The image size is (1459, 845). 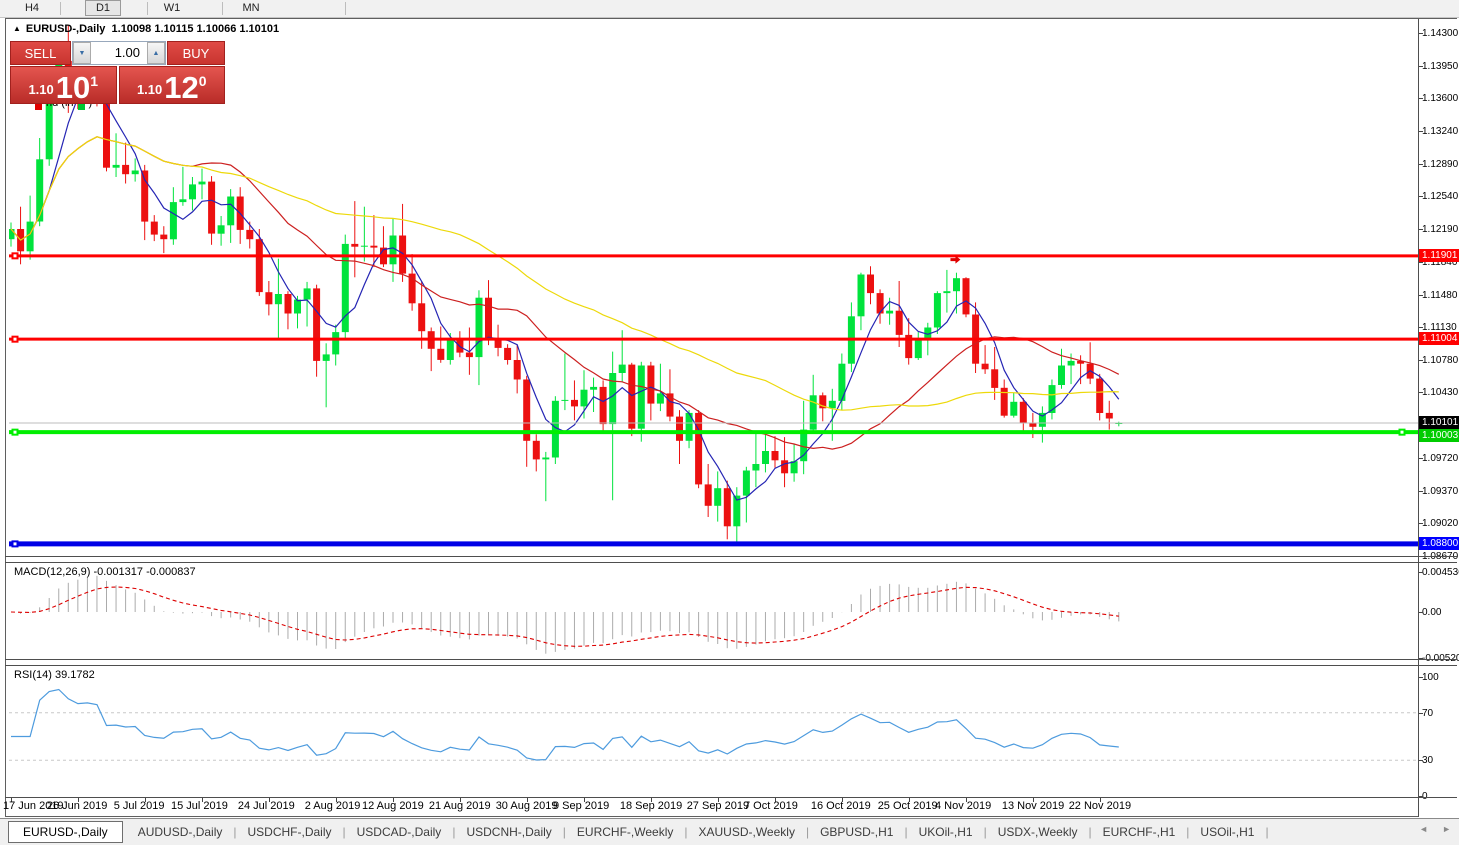 What do you see at coordinates (713, 611) in the screenshot?
I see `macd-indicator-canvas` at bounding box center [713, 611].